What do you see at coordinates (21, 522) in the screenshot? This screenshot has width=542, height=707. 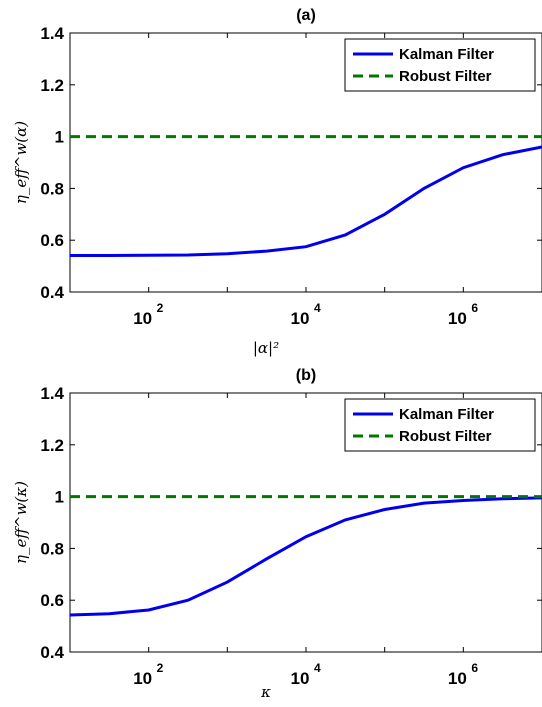 I see `y-axis-label: η_eff^w(κ)` at bounding box center [21, 522].